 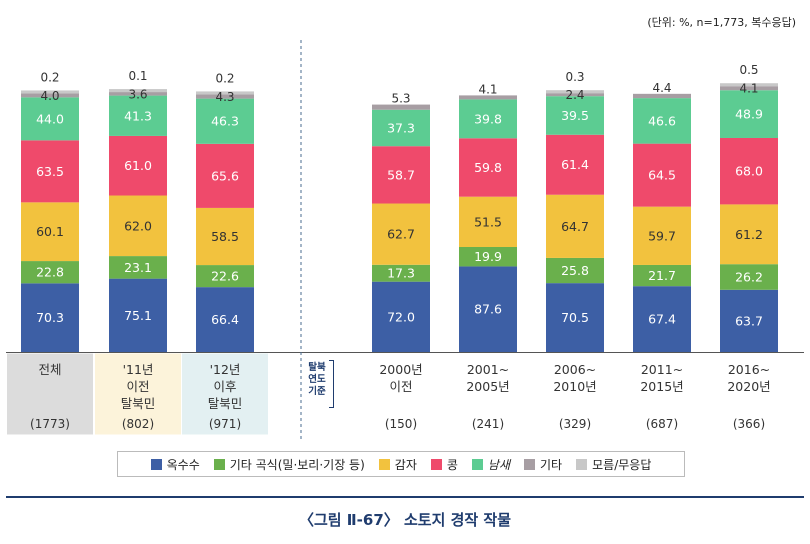 I want to click on legend-item: 콩, so click(x=444, y=464).